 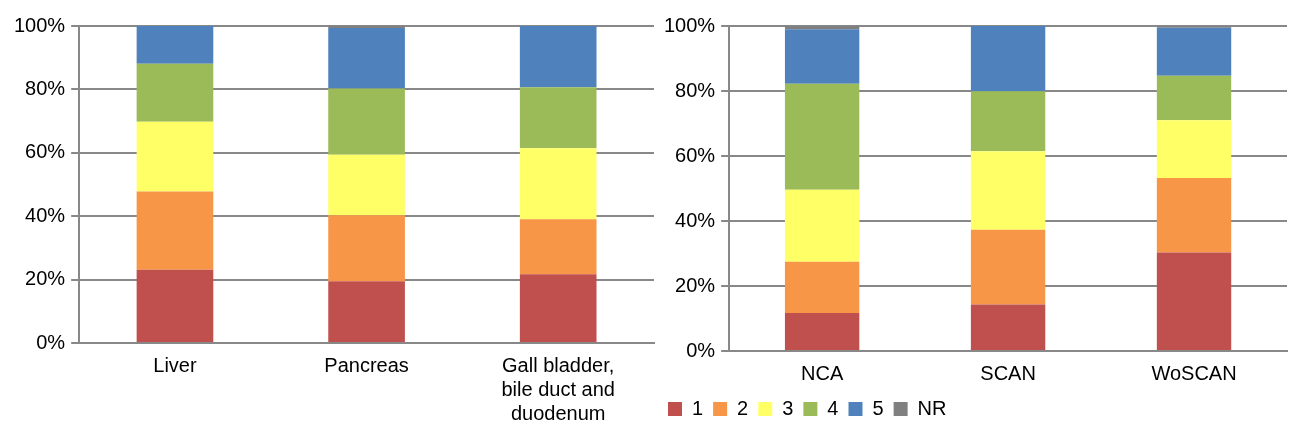 What do you see at coordinates (932, 407) in the screenshot?
I see `legend-label: NR` at bounding box center [932, 407].